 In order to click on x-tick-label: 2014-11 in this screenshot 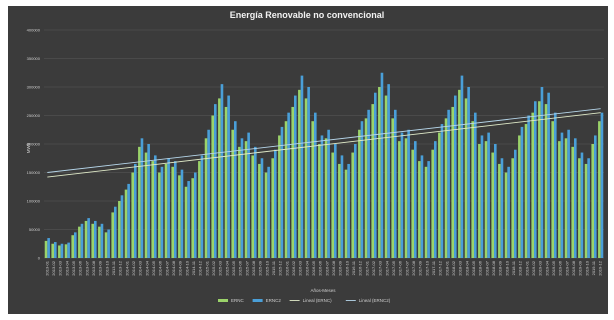, I will do `click(193, 267)`.